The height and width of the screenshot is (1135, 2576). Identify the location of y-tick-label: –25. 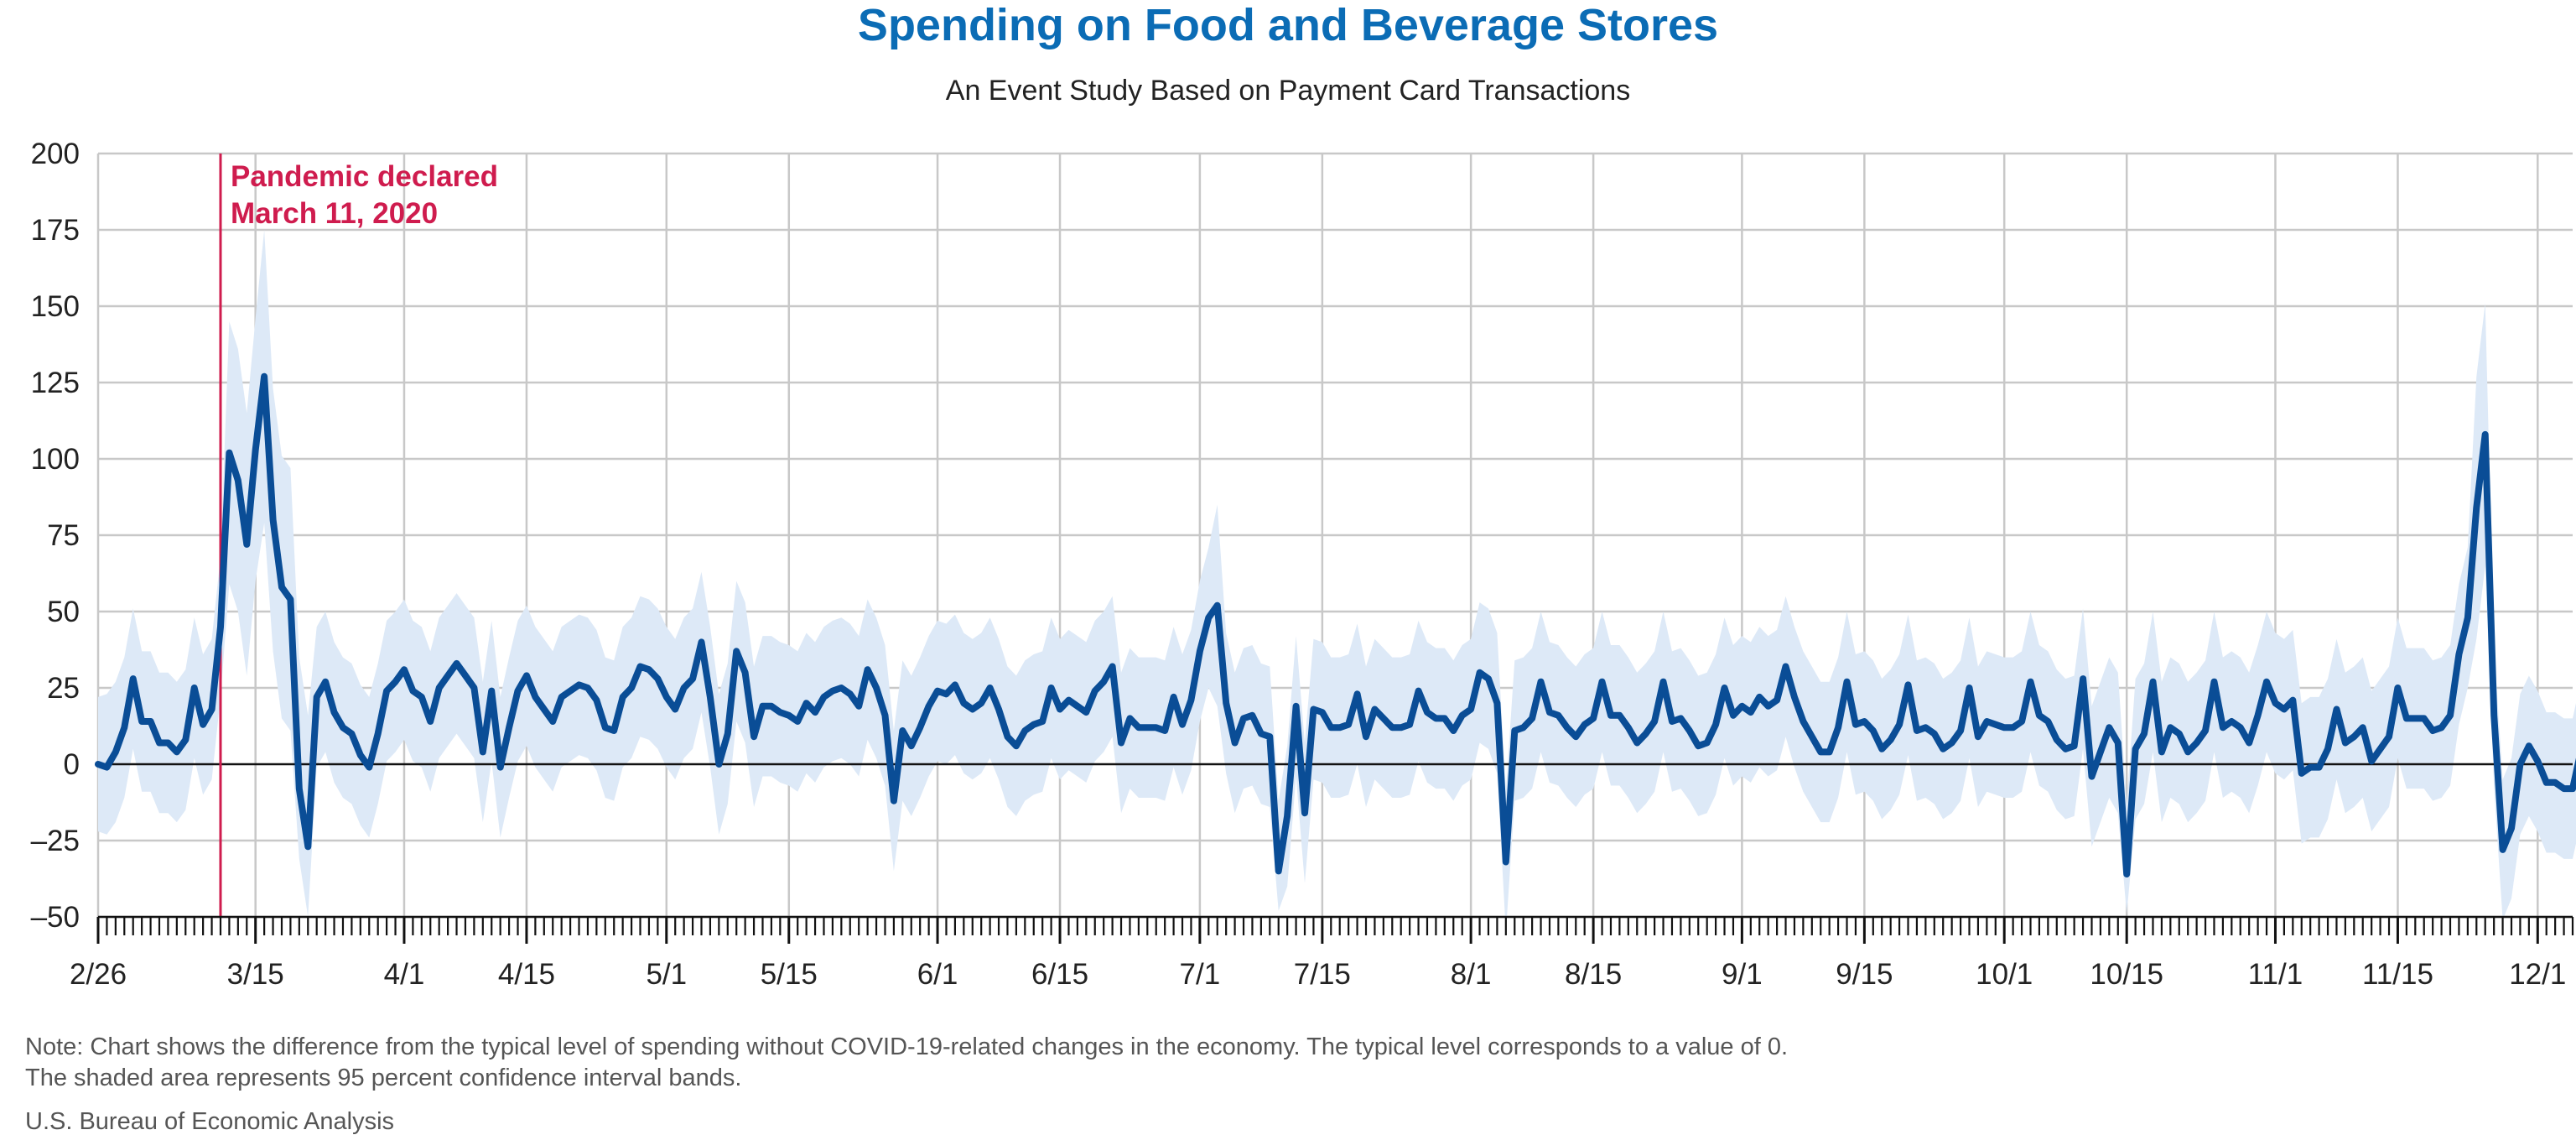
(56, 841).